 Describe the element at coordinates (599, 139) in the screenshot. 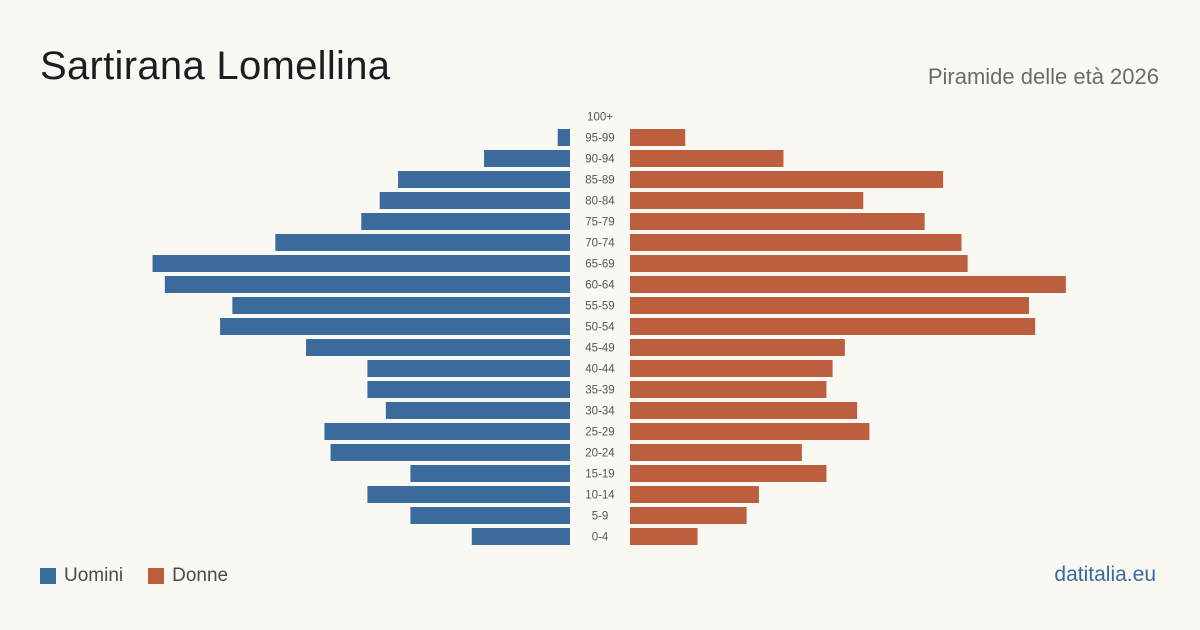

I see `age-label-95-99: 95-99` at that location.